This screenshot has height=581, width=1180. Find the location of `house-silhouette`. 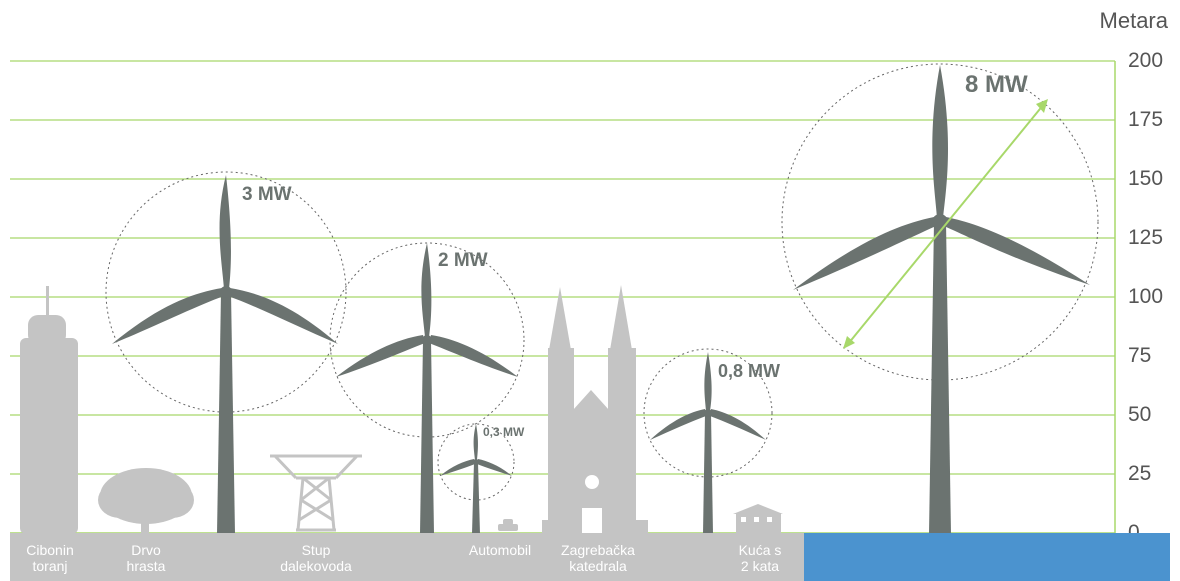

house-silhouette is located at coordinates (758, 518).